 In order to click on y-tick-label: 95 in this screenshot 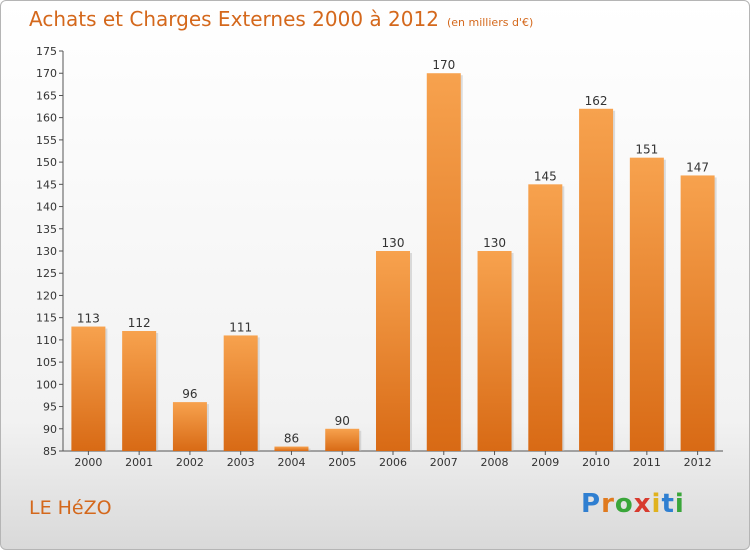, I will do `click(50, 407)`.